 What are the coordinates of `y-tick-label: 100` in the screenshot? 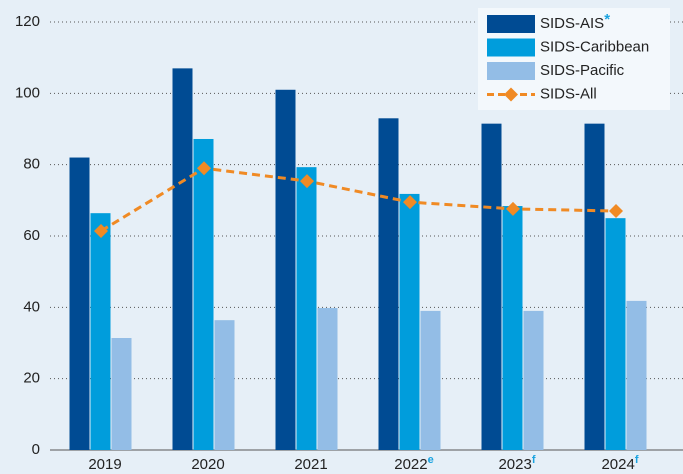 It's located at (27, 92).